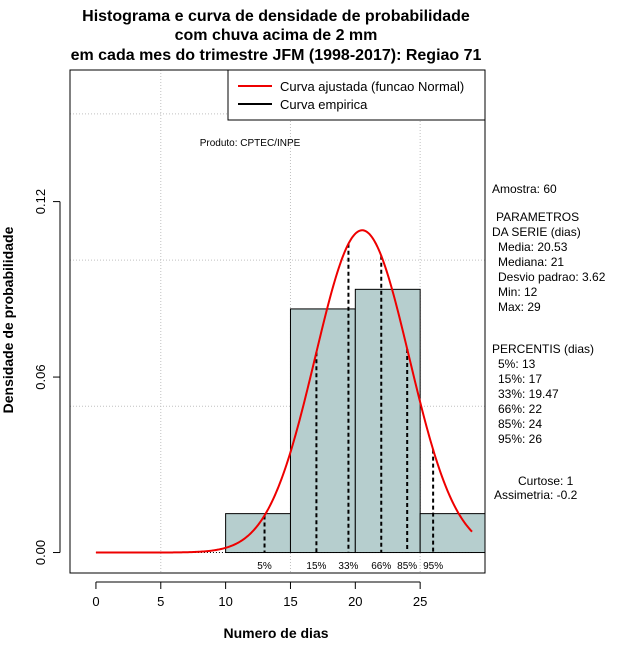 This screenshot has width=640, height=660. What do you see at coordinates (40, 201) in the screenshot?
I see `y-tick-label: 0.12` at bounding box center [40, 201].